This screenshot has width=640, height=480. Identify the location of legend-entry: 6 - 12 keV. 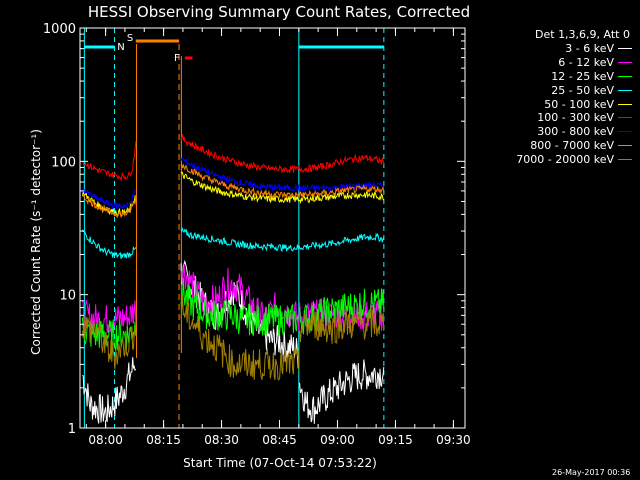
(557, 63).